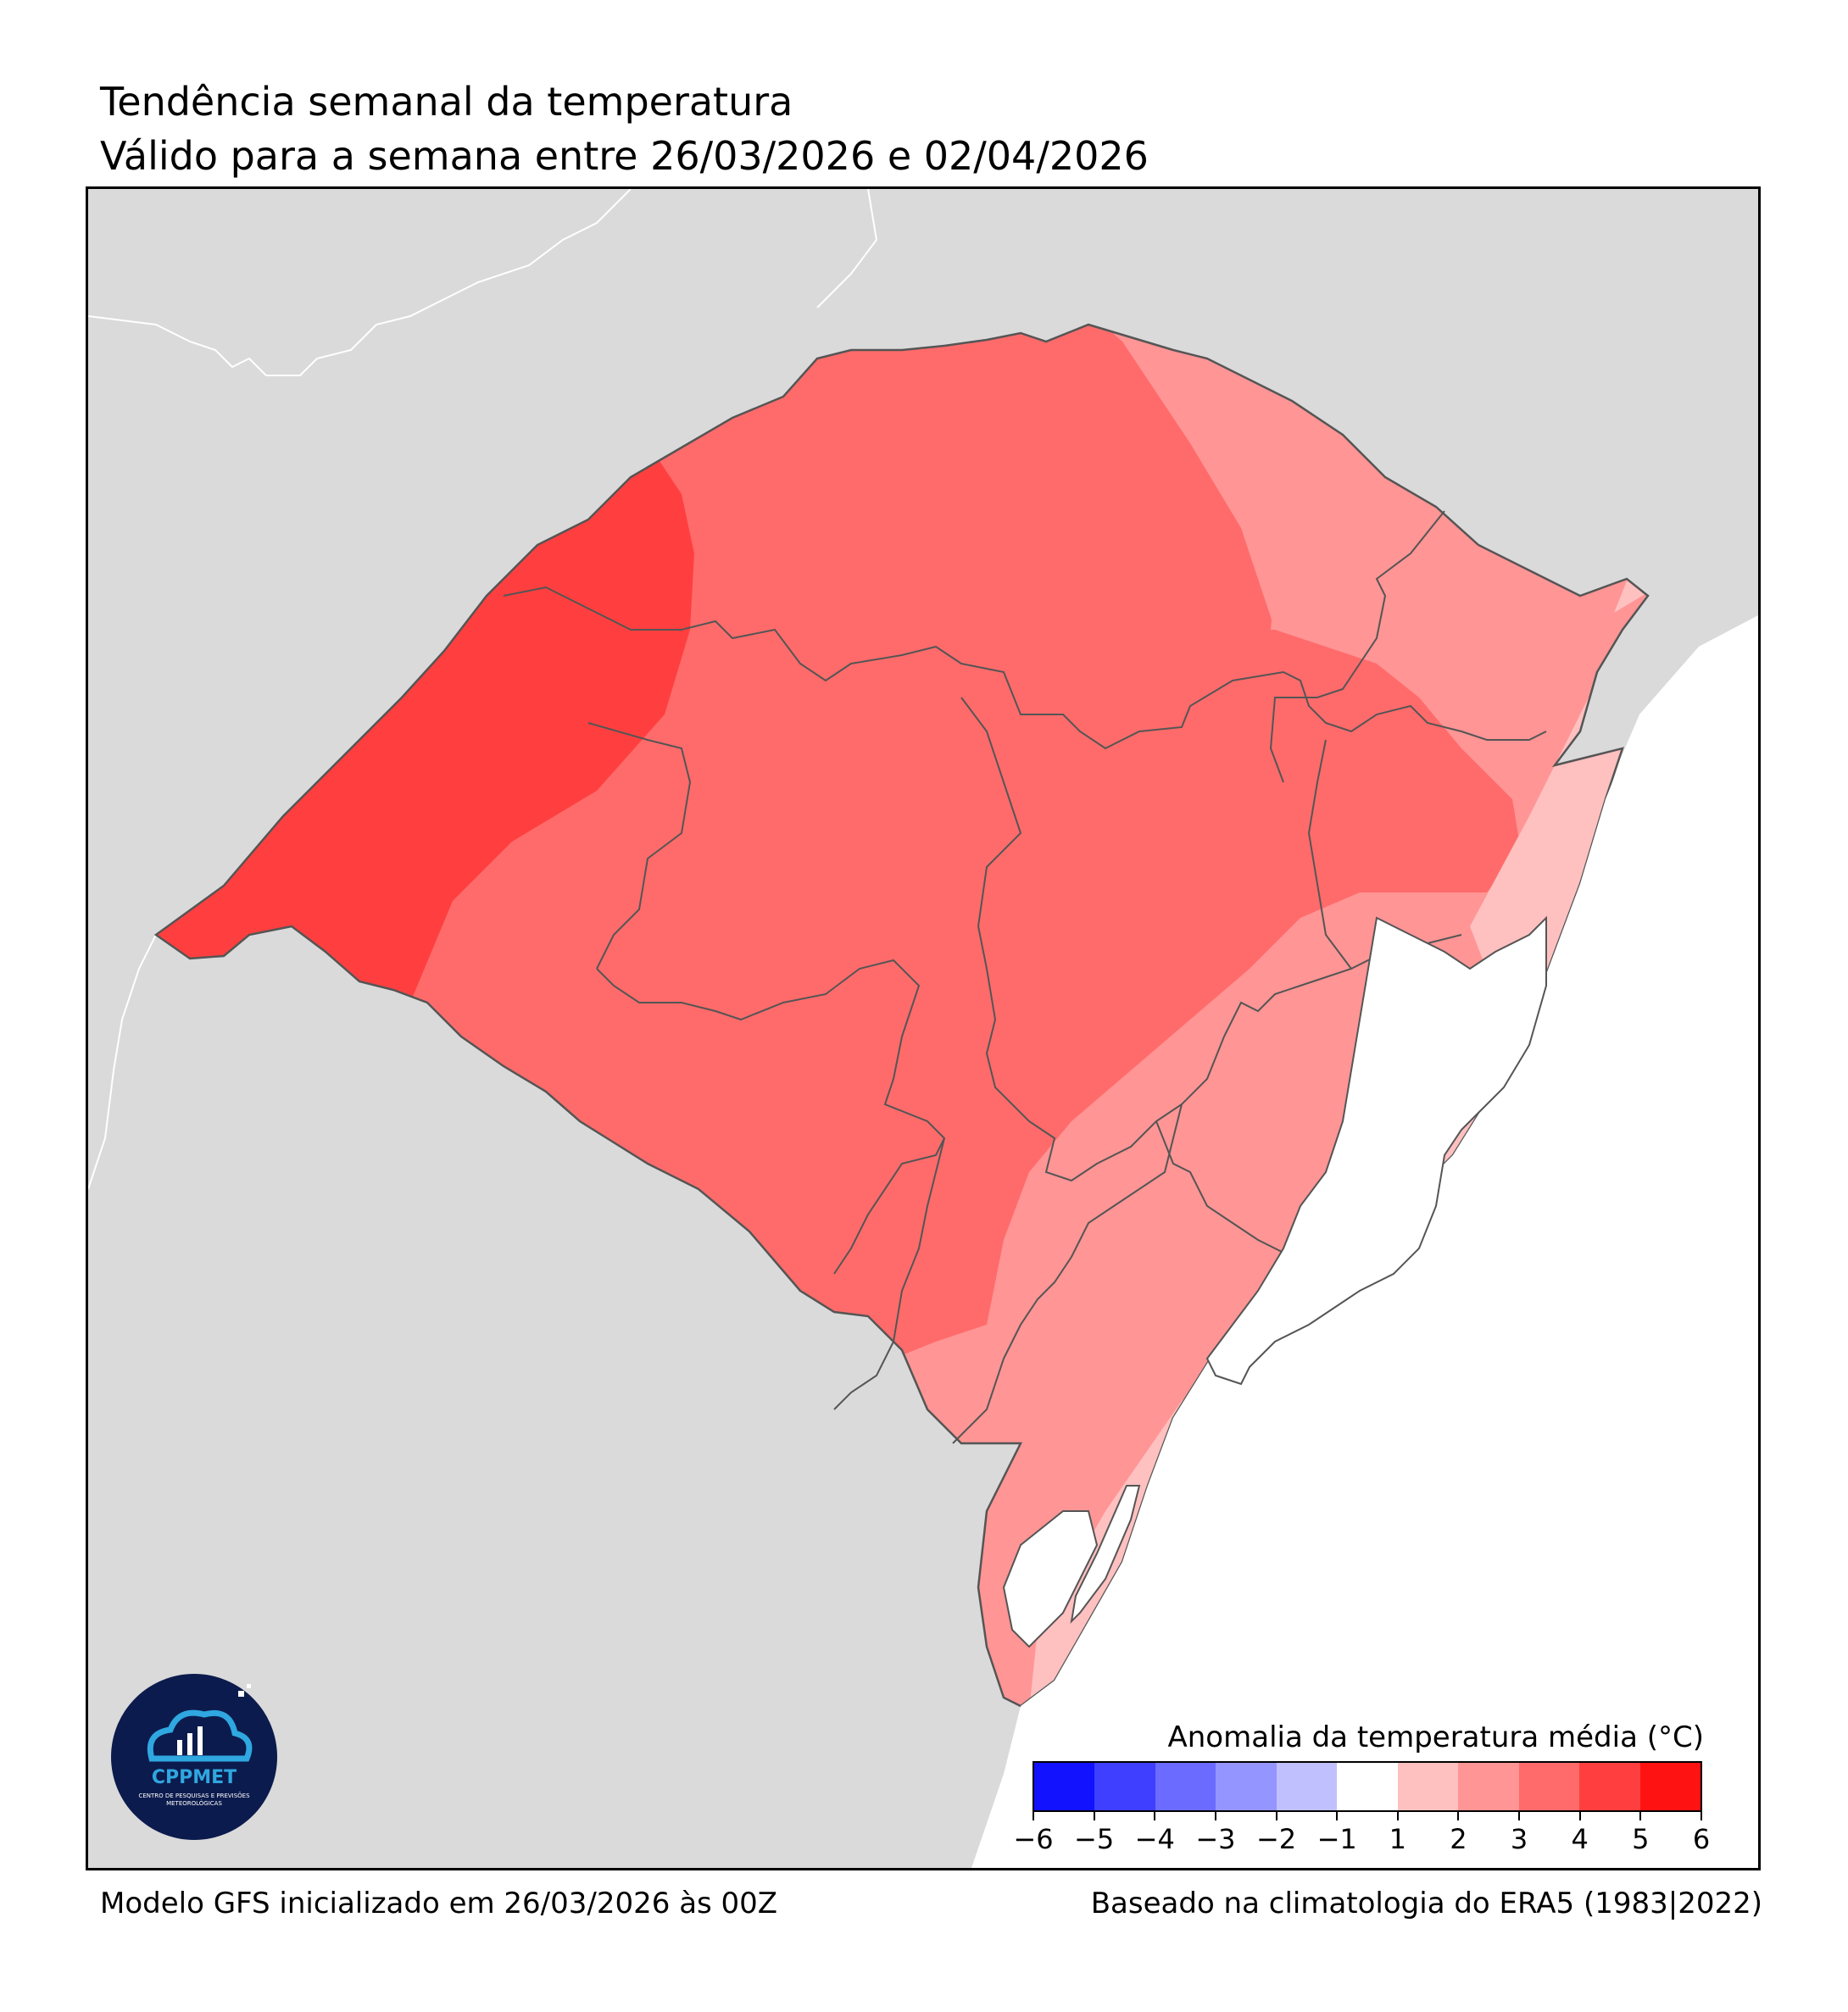 This screenshot has height=2012, width=1848. I want to click on legend-tick-label: −3, so click(1215, 1839).